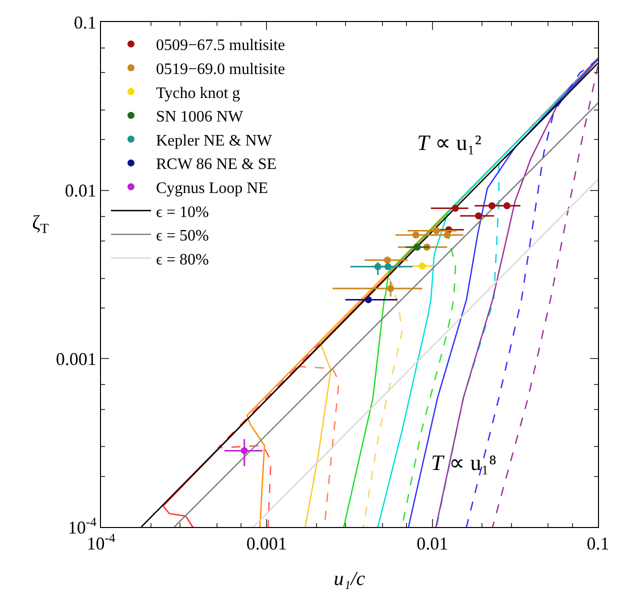 This screenshot has height=598, width=621. Describe the element at coordinates (200, 117) in the screenshot. I see `legend-label: SN 1006 NW` at that location.